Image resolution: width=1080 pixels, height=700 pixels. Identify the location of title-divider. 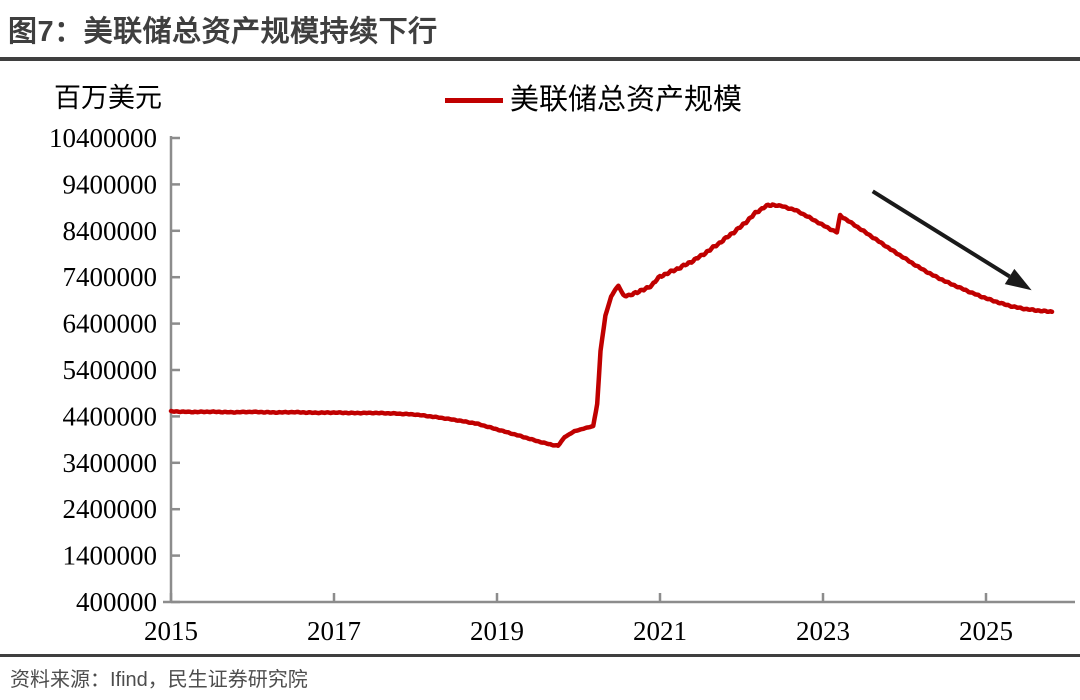
(540, 59).